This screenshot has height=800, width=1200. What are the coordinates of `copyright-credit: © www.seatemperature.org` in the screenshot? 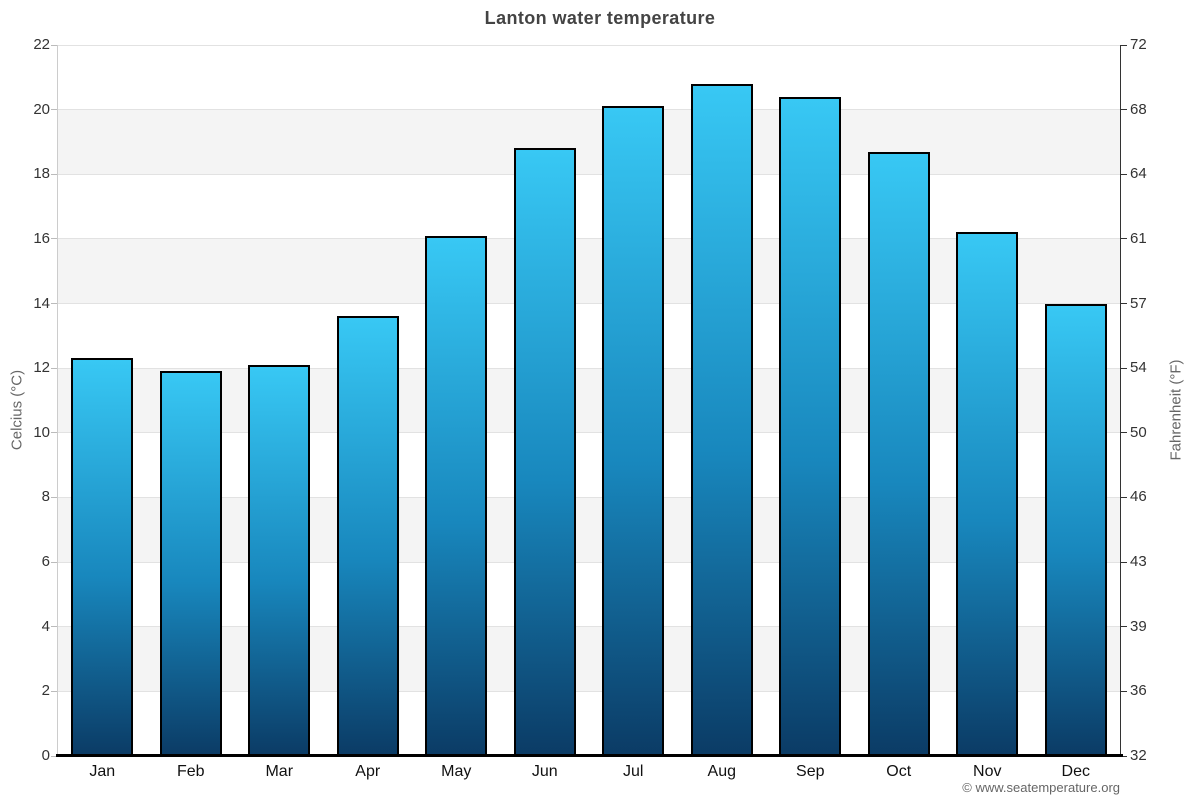 It's located at (1041, 787).